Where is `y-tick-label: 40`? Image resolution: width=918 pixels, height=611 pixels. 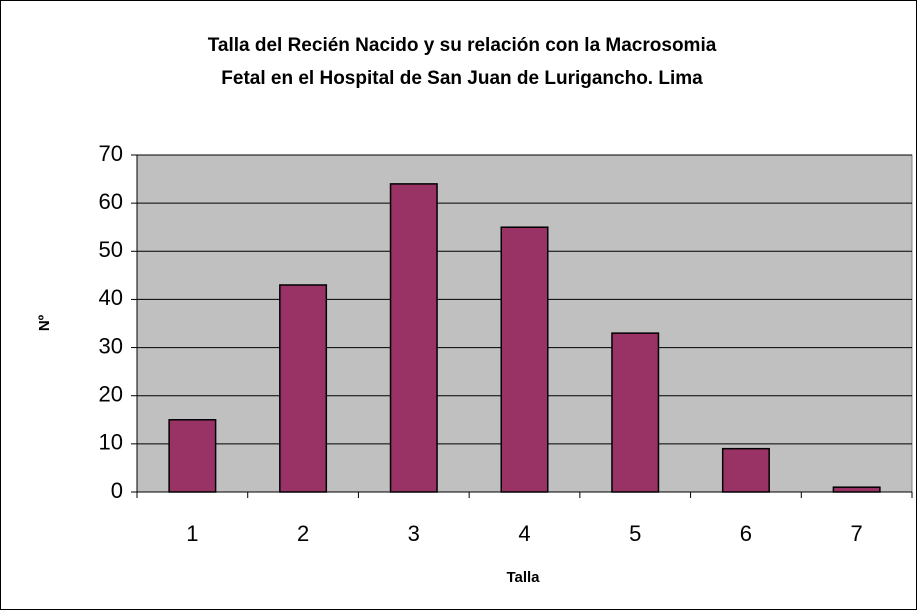 y-tick-label: 40 is located at coordinates (111, 297).